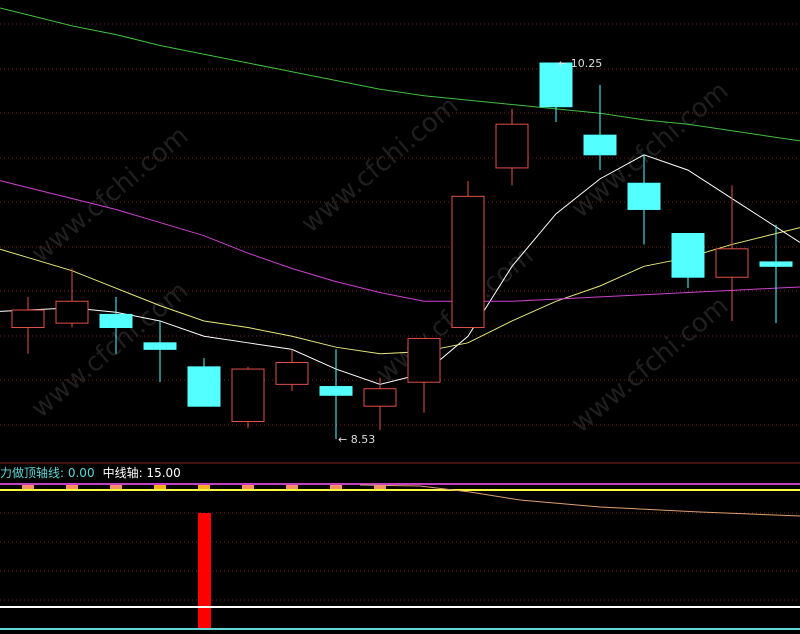 Image resolution: width=800 pixels, height=634 pixels. Describe the element at coordinates (204, 571) in the screenshot. I see `indicator-signal-bar` at that location.